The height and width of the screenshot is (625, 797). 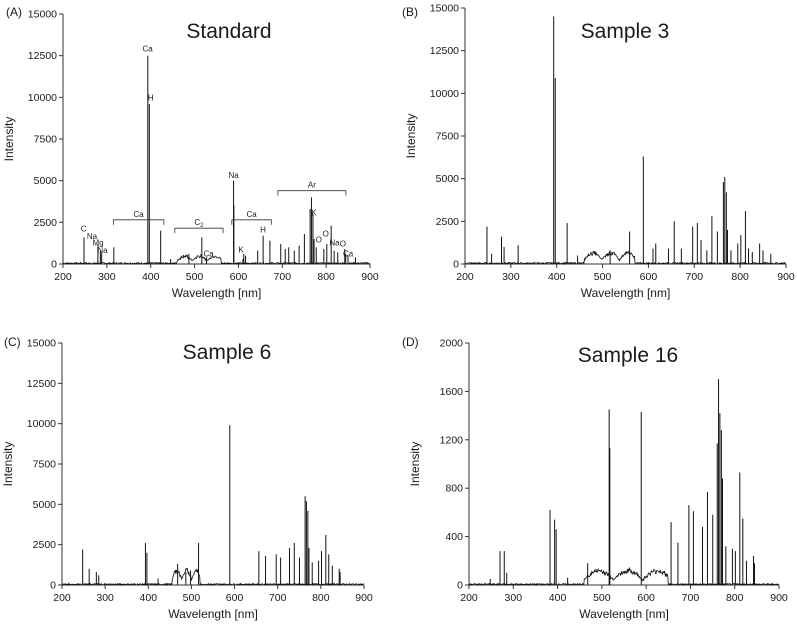 I want to click on peak-annotation: C, so click(x=84, y=229).